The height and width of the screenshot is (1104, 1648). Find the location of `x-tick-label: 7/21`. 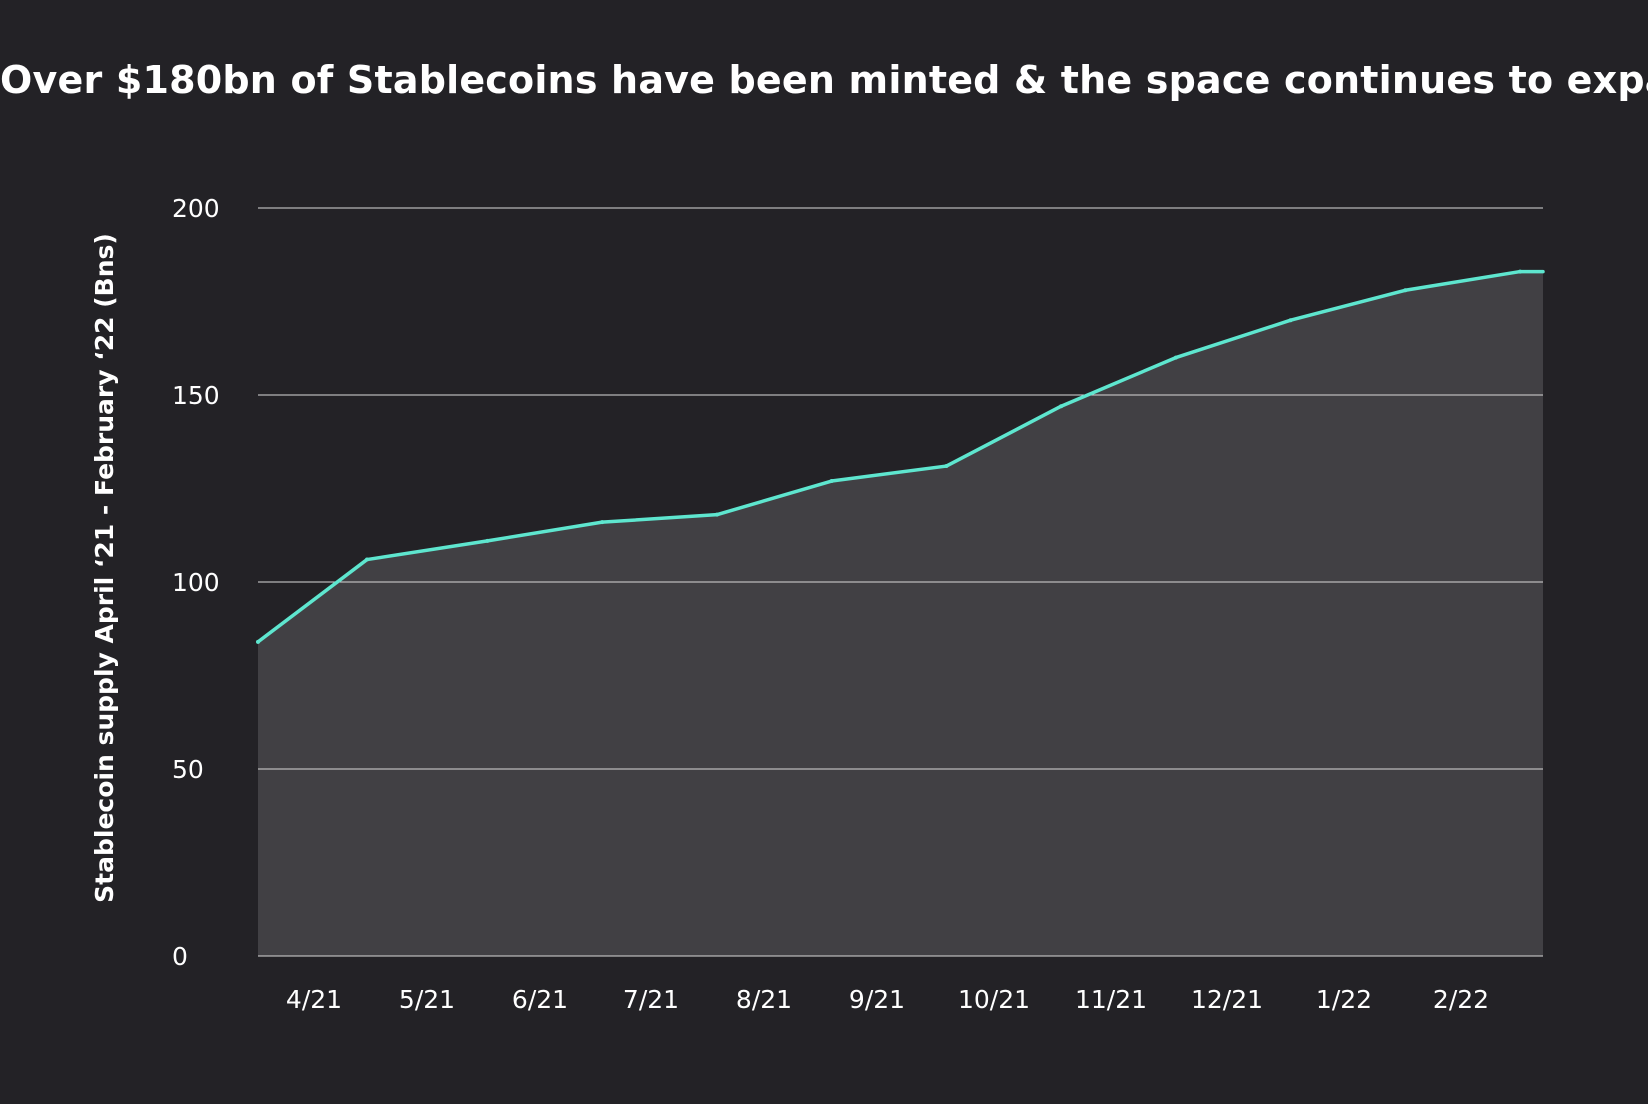

x-tick-label: 7/21 is located at coordinates (651, 999).